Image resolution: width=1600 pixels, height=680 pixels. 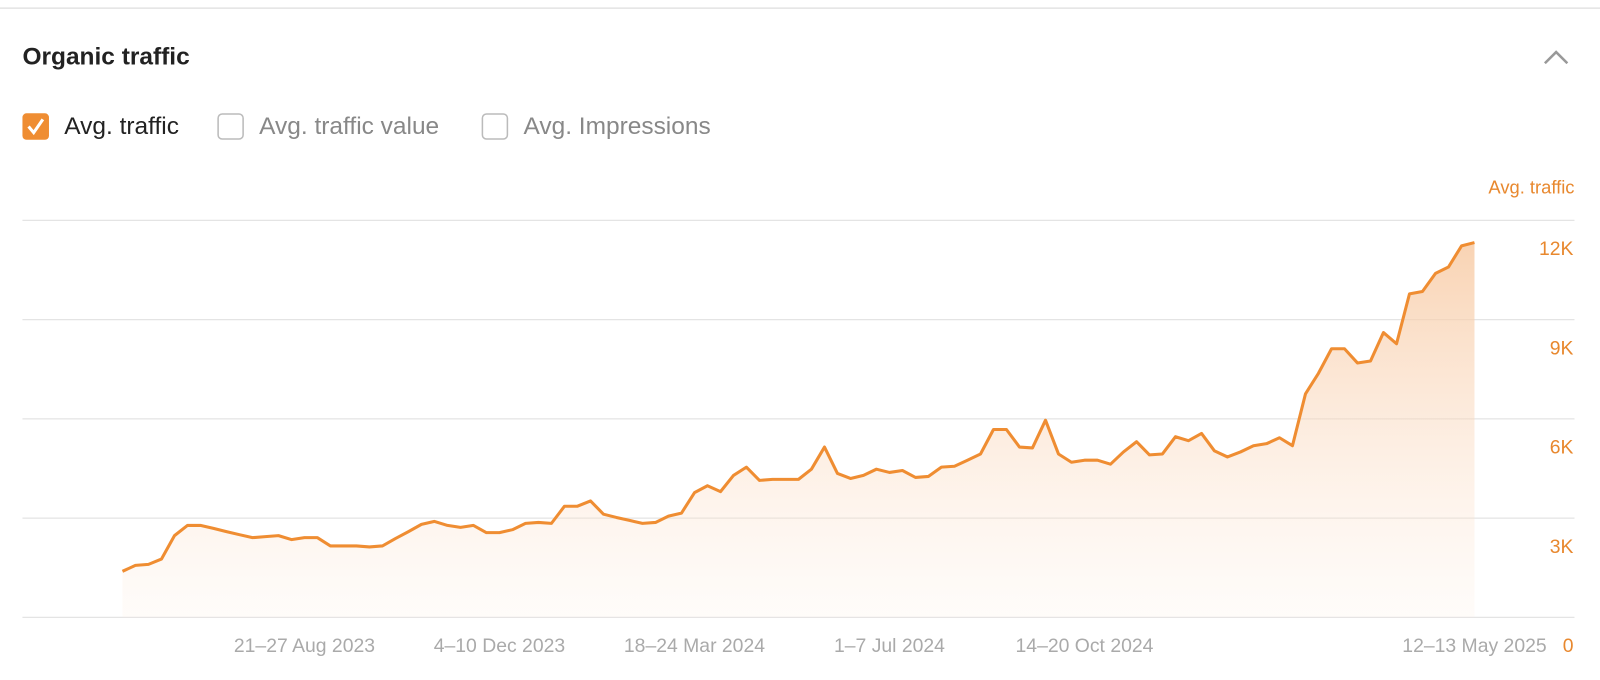 What do you see at coordinates (1562, 348) in the screenshot?
I see `y-tick-label: 9K` at bounding box center [1562, 348].